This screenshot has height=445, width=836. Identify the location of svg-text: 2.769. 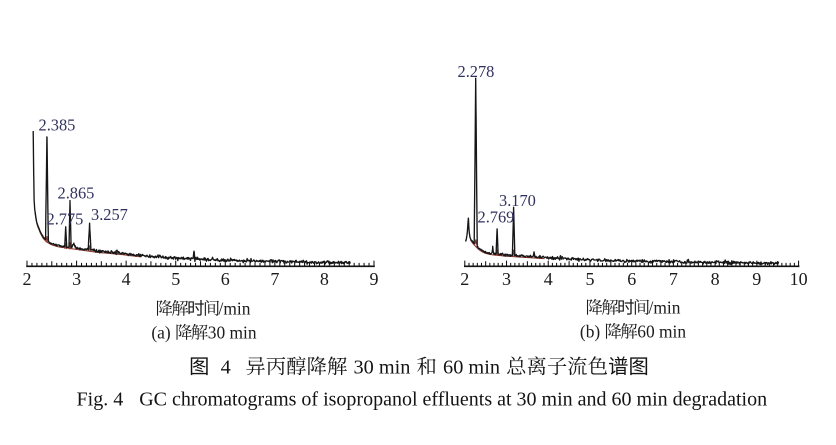
(496, 217).